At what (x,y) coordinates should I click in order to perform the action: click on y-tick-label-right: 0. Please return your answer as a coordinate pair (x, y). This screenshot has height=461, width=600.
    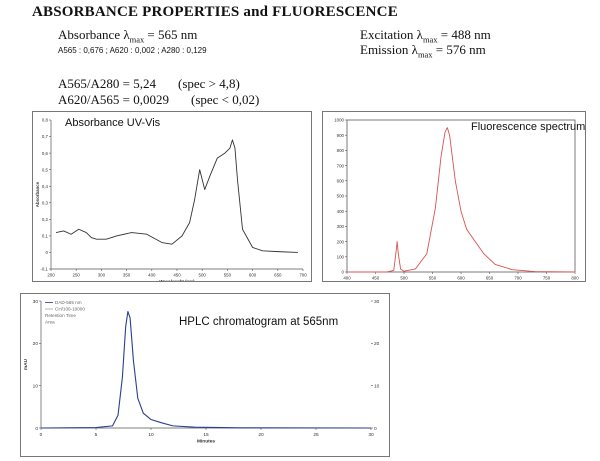
    Looking at the image, I should click on (375, 429).